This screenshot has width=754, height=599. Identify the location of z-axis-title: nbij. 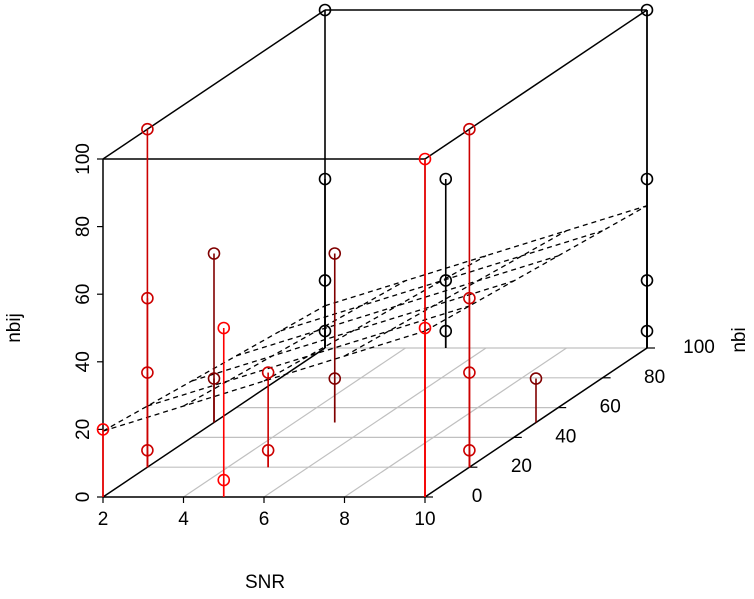
(14, 328).